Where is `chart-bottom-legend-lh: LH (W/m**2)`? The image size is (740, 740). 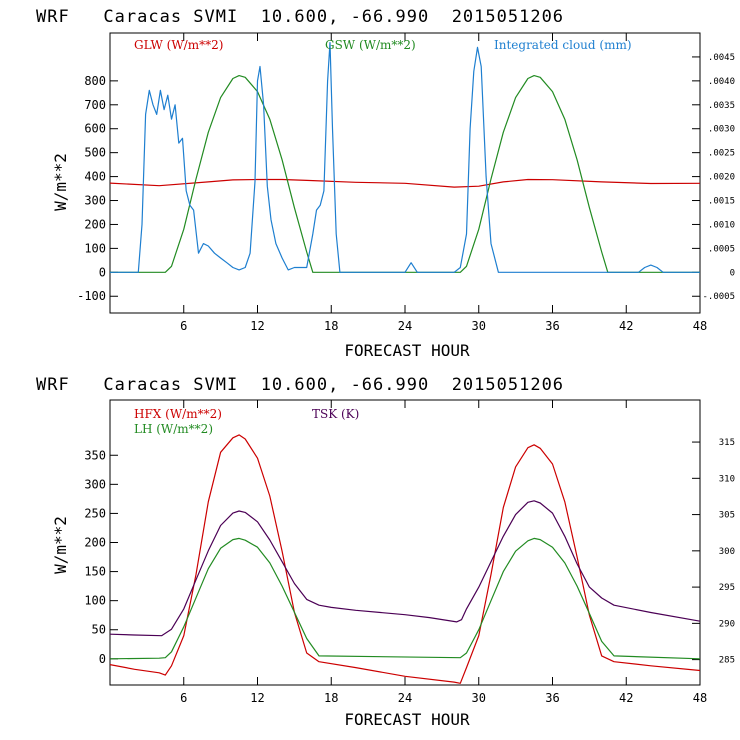 chart-bottom-legend-lh: LH (W/m**2) is located at coordinates (173, 429).